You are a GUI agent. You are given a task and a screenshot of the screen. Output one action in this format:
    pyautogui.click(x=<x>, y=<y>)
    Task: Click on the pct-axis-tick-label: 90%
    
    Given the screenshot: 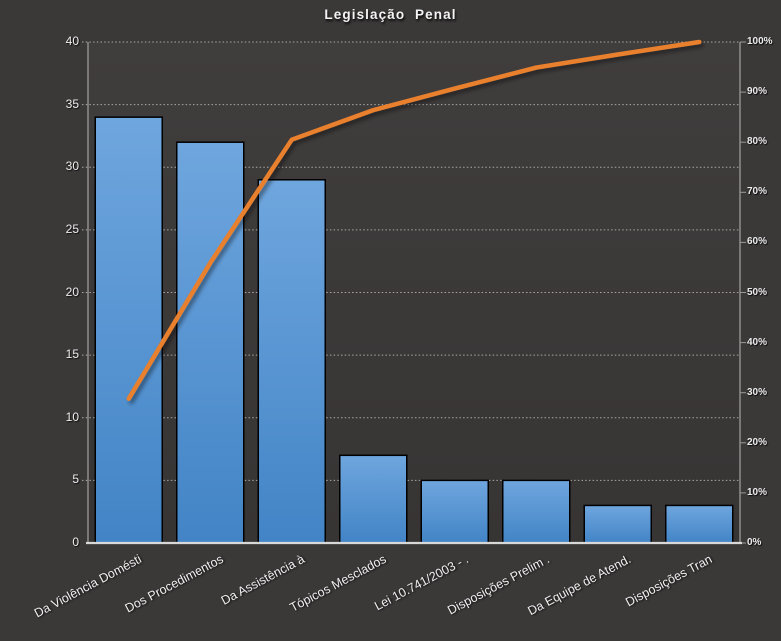 What is the action you would take?
    pyautogui.click(x=757, y=92)
    